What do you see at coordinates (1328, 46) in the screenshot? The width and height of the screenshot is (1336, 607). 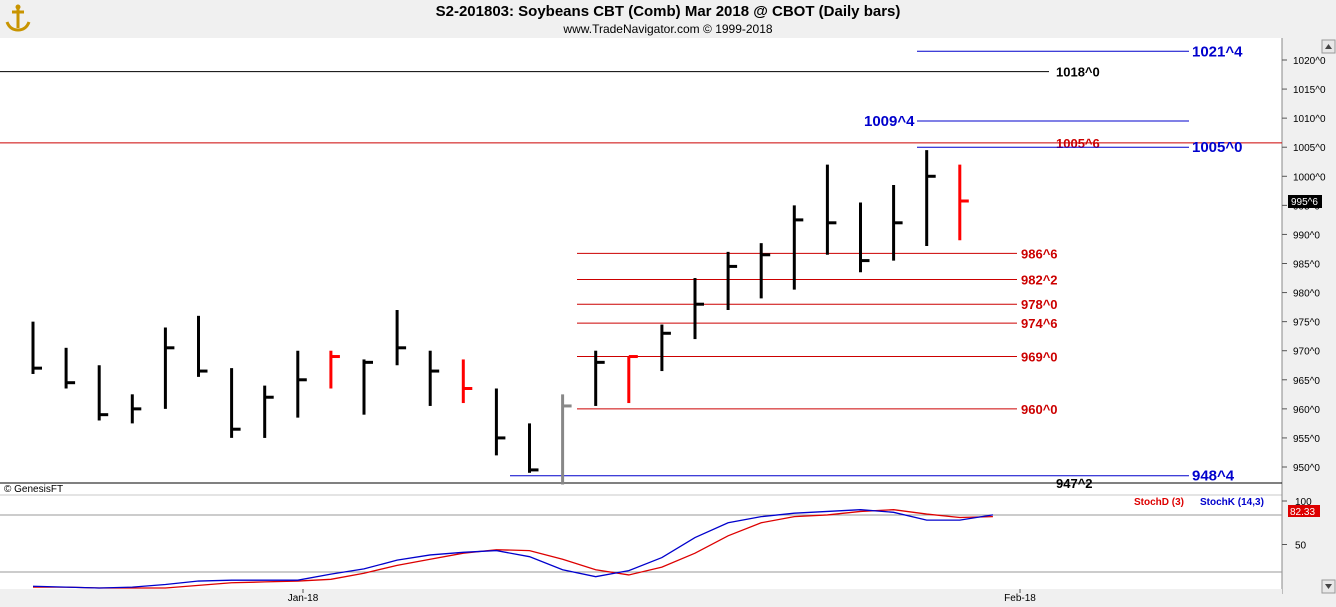 I see `scroll-up-icon` at bounding box center [1328, 46].